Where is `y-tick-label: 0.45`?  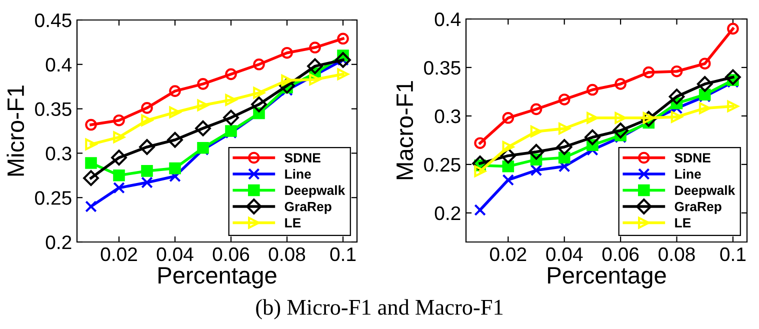
y-tick-label: 0.45 is located at coordinates (53, 20).